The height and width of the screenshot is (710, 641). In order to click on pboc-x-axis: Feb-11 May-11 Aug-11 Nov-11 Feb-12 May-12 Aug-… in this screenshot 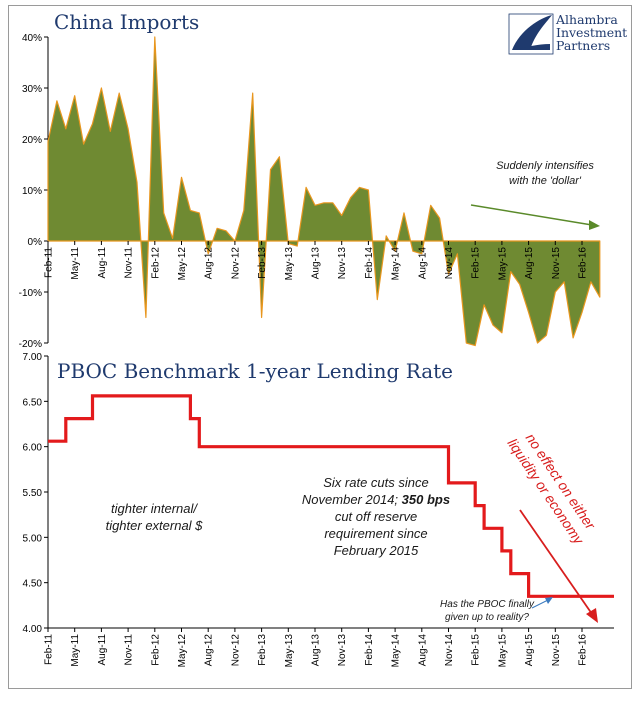, I will do `click(316, 647)`.